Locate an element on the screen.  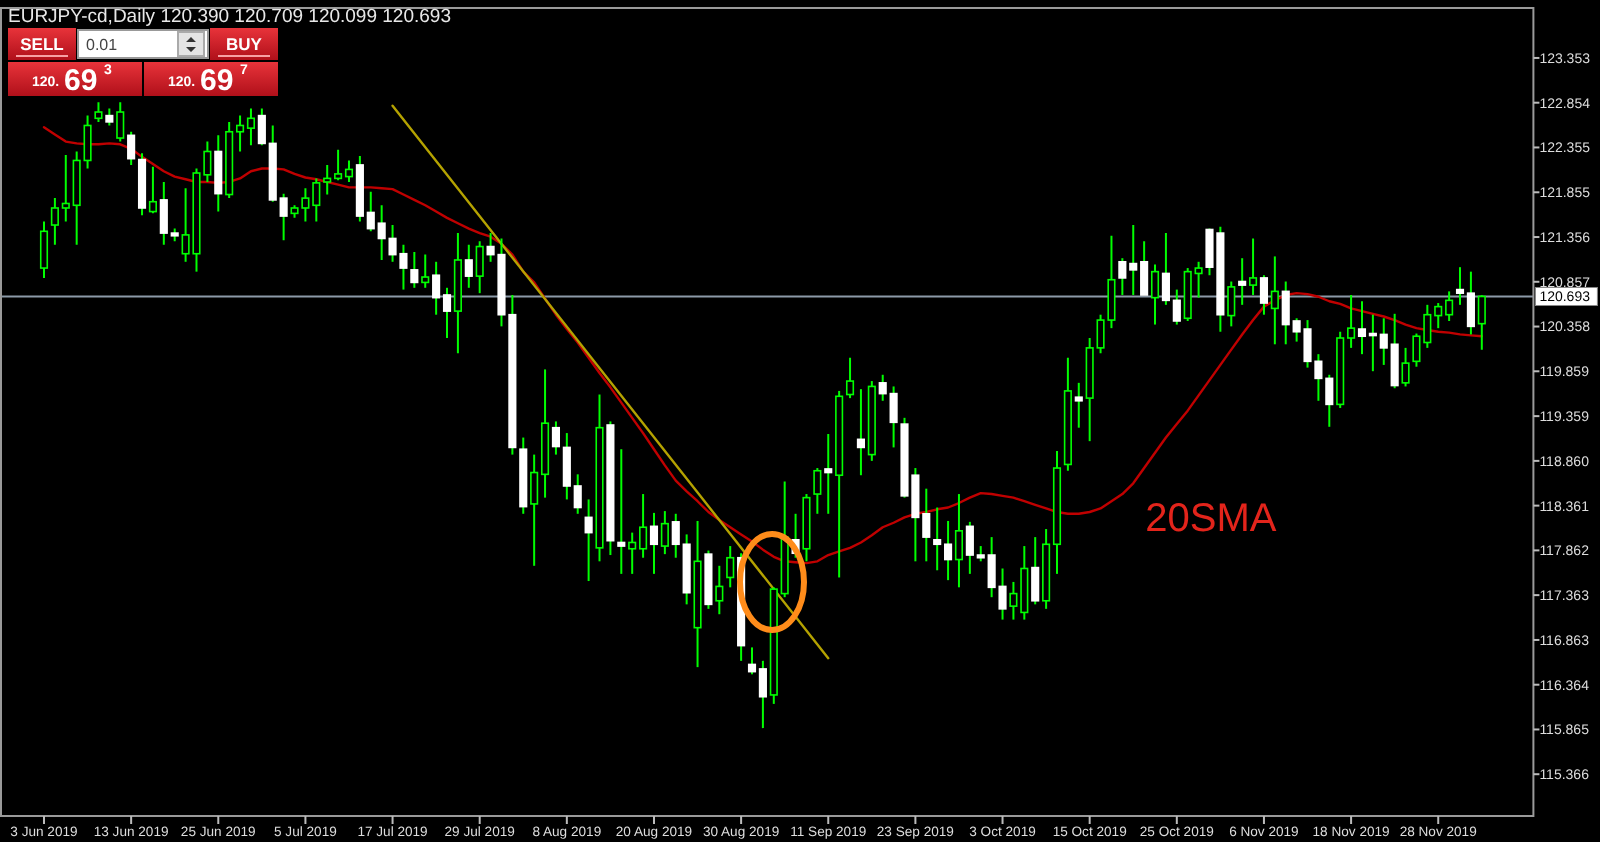
chart-title: EURJPY-cd,Daily 120.390 120.709 120.099 120.693 is located at coordinates (229, 17).